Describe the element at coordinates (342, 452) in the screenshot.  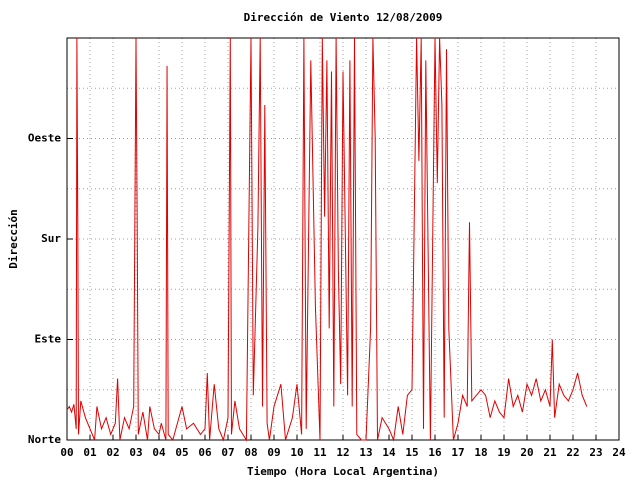
I see `x-tick-label: 12` at that location.